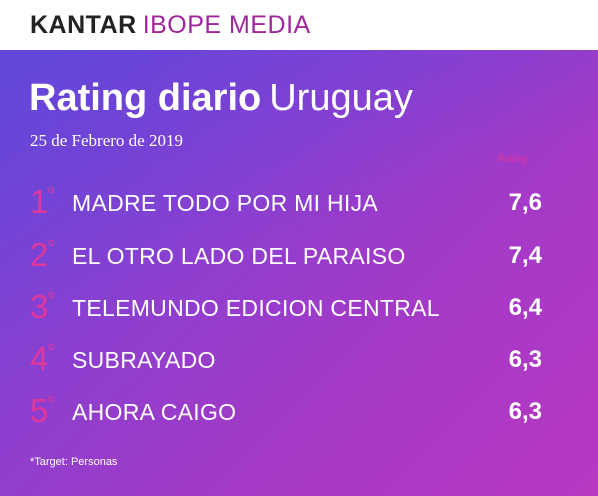 This screenshot has width=598, height=496. Describe the element at coordinates (42, 306) in the screenshot. I see `rank-number: 3º` at that location.